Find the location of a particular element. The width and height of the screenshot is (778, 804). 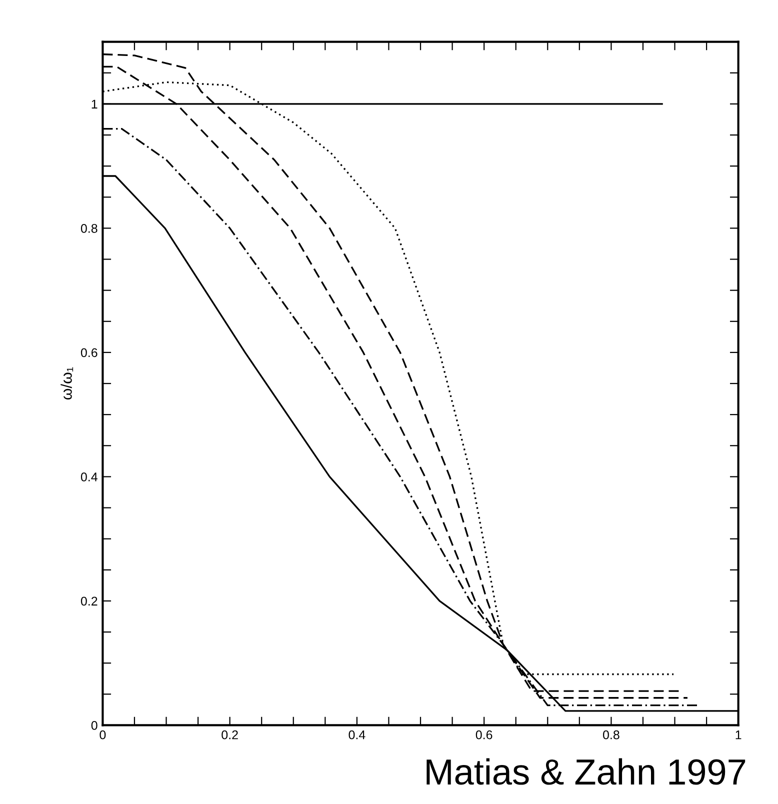

x-tick-label: 0.2 is located at coordinates (230, 735).